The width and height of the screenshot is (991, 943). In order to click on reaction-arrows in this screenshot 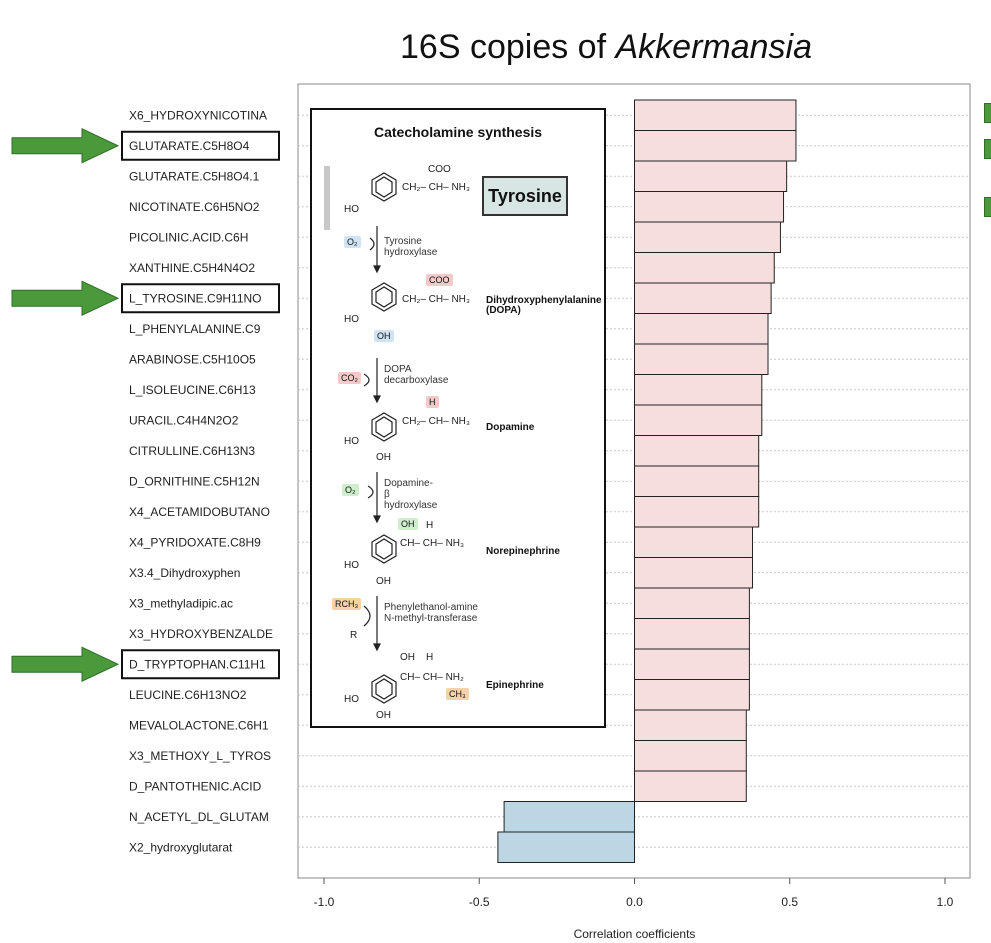, I will do `click(372, 439)`.